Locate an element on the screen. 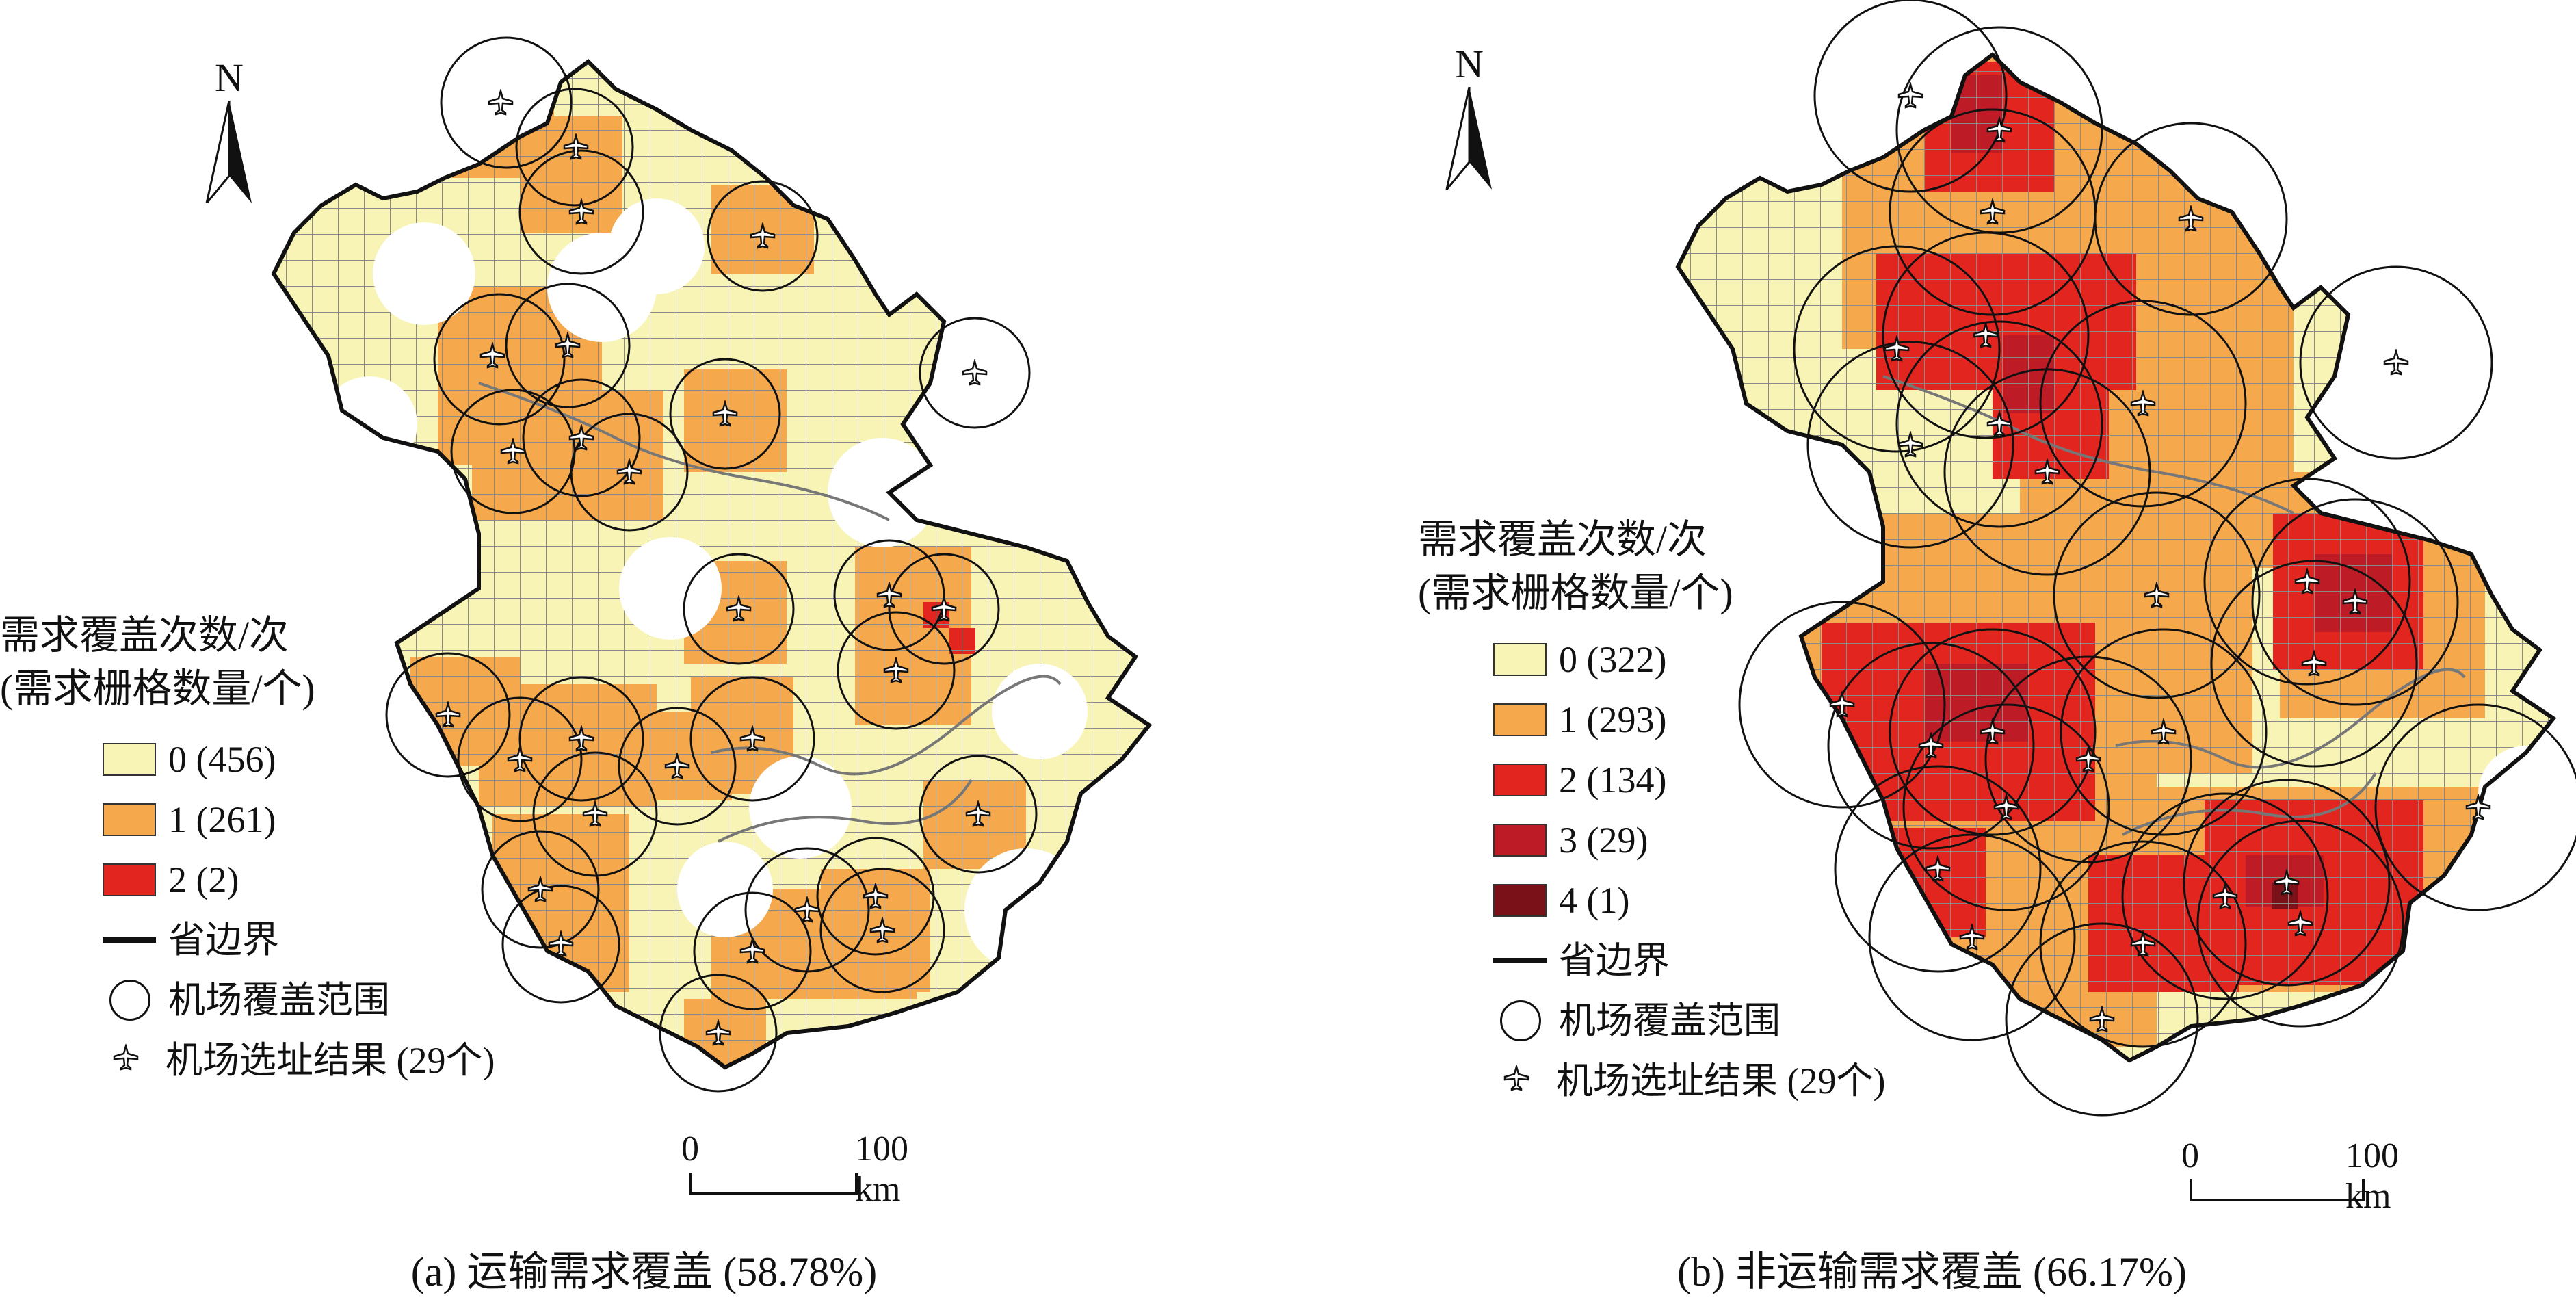 Image resolution: width=2576 pixels, height=1304 pixels. legend-class-label: 3 (29) is located at coordinates (1603, 841).